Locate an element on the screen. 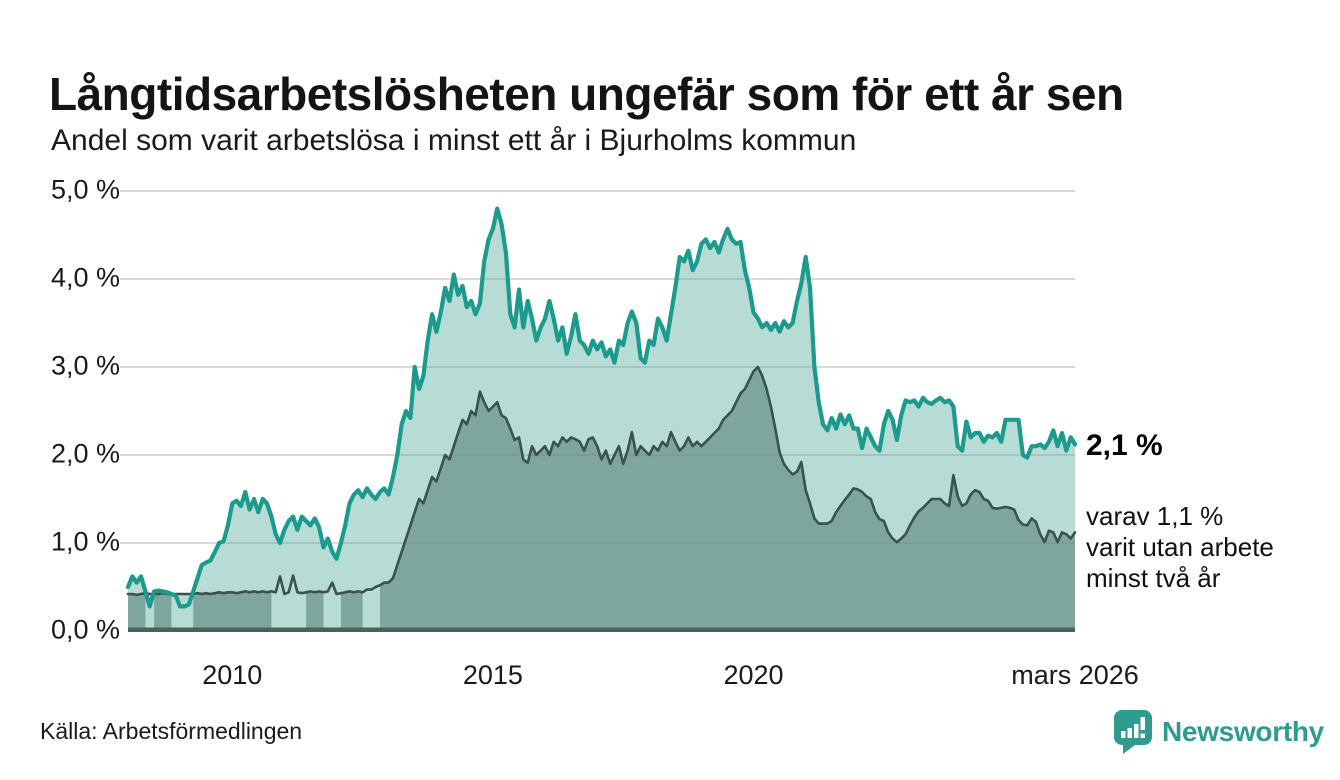  x-axis-tick-label: mars 2026 is located at coordinates (1075, 675).